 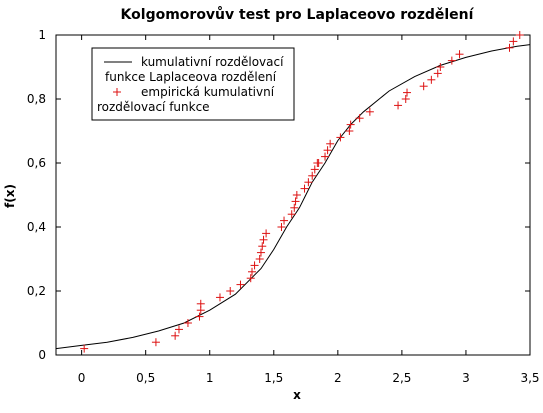 I want to click on y-tick-label: 0,6, so click(x=36, y=163).